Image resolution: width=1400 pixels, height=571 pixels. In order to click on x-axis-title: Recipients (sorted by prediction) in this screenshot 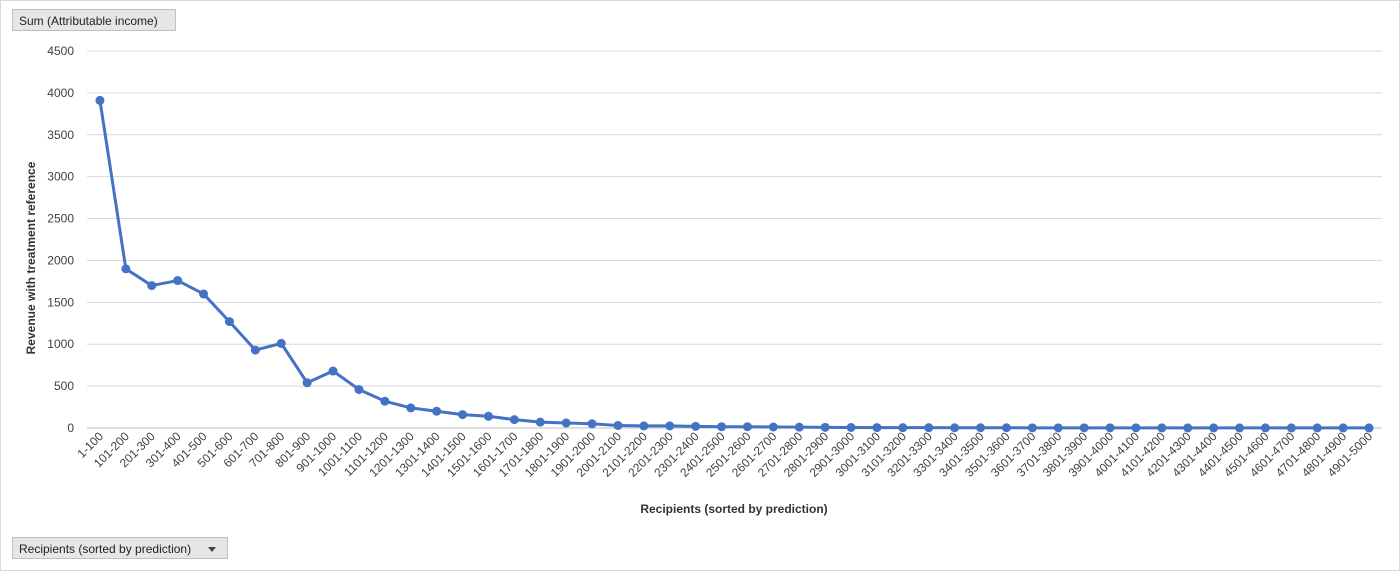, I will do `click(733, 509)`.